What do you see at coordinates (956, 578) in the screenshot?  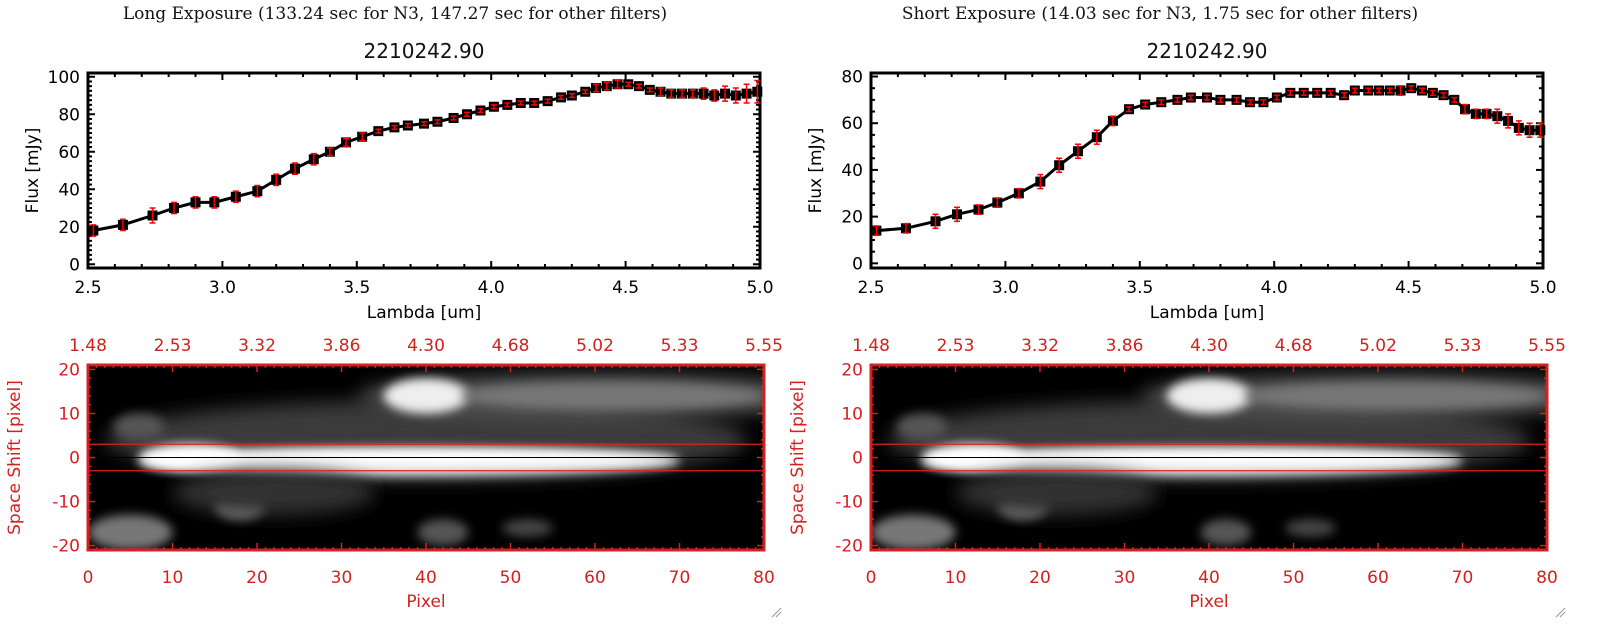 I see `x-tick-label: 10` at bounding box center [956, 578].